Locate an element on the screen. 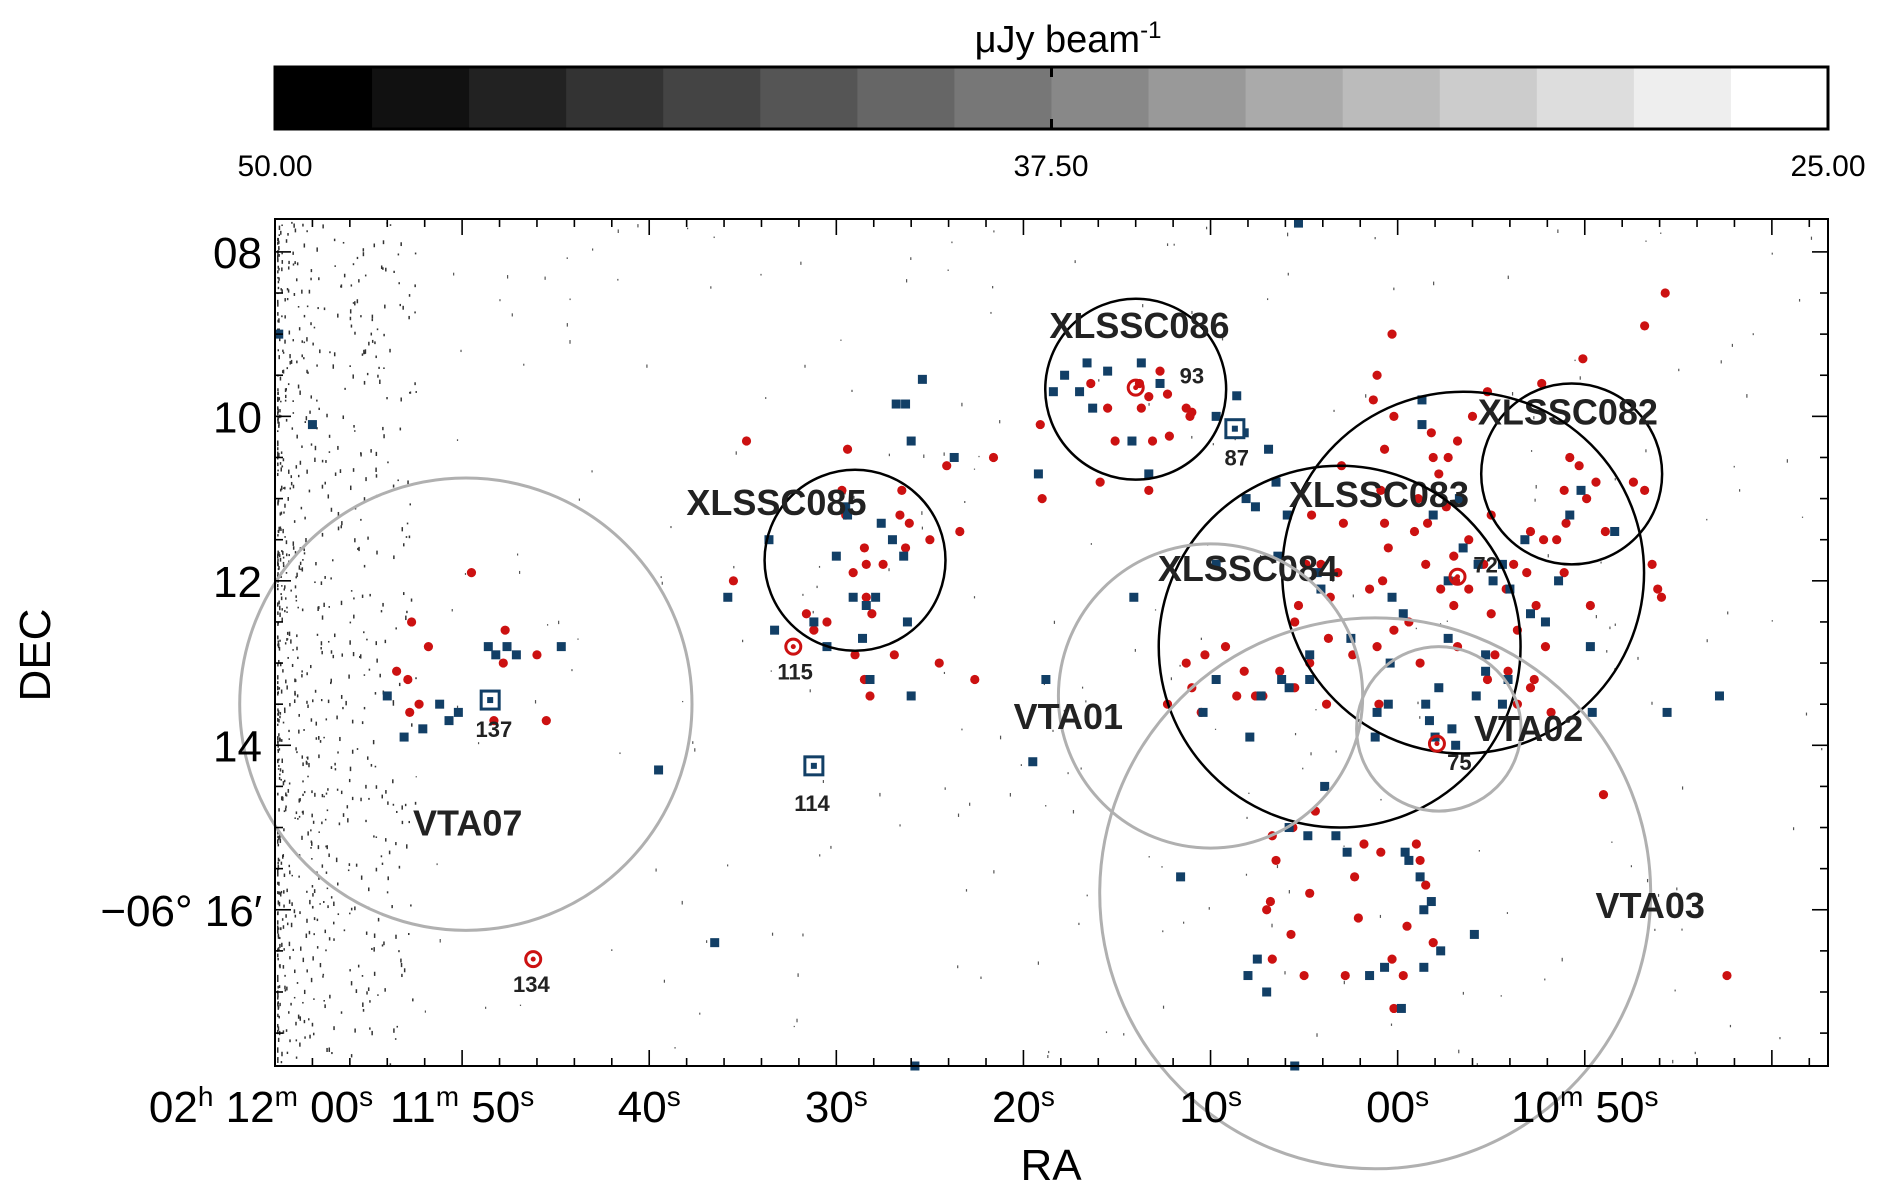  x-tick-label: 20s is located at coordinates (1023, 1106).